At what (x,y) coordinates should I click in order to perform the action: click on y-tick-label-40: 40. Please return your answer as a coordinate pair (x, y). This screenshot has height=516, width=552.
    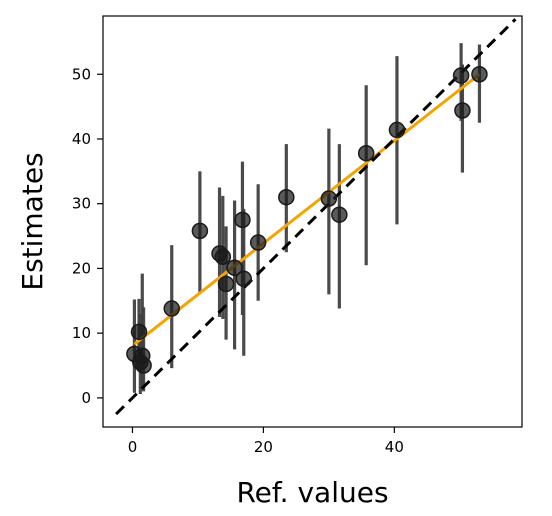
    Looking at the image, I should click on (81, 139).